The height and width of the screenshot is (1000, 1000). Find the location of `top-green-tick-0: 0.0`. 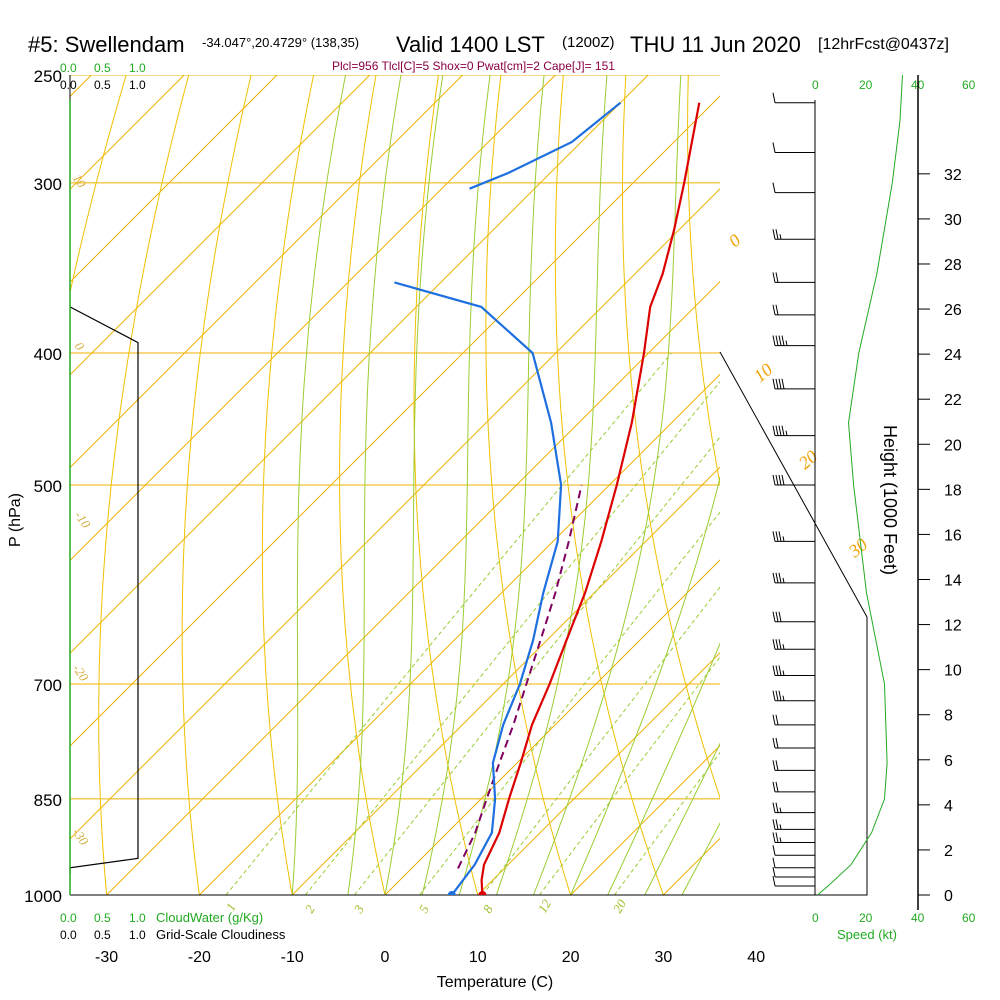

top-green-tick-0: 0.0 is located at coordinates (68, 68).